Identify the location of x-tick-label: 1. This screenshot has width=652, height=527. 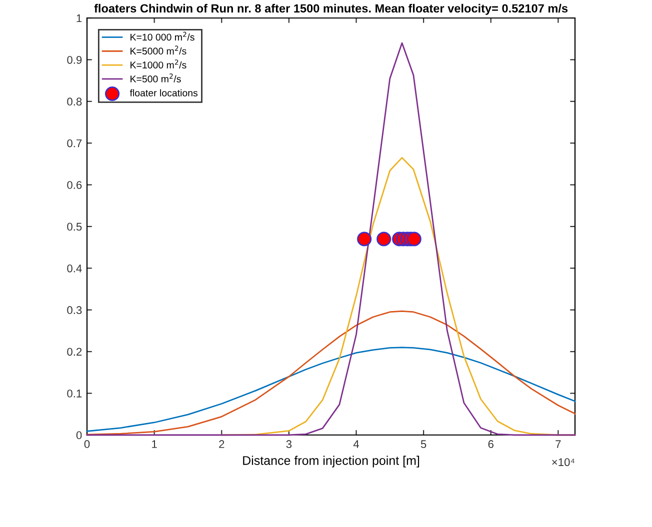
(154, 444).